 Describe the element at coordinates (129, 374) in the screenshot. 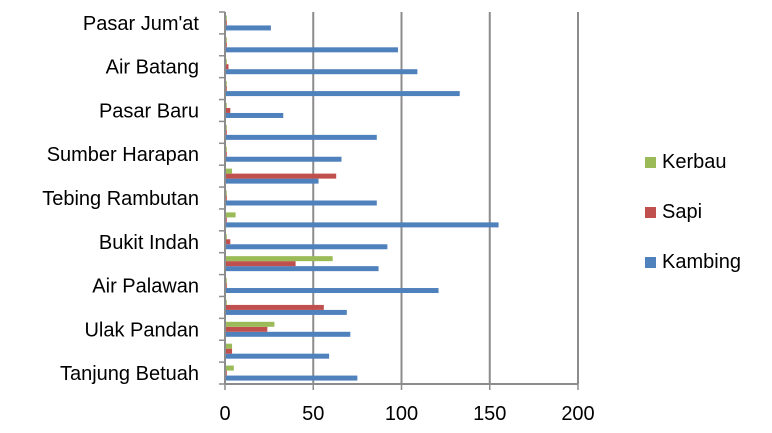

I see `category-label: Tanjung Betuah` at that location.